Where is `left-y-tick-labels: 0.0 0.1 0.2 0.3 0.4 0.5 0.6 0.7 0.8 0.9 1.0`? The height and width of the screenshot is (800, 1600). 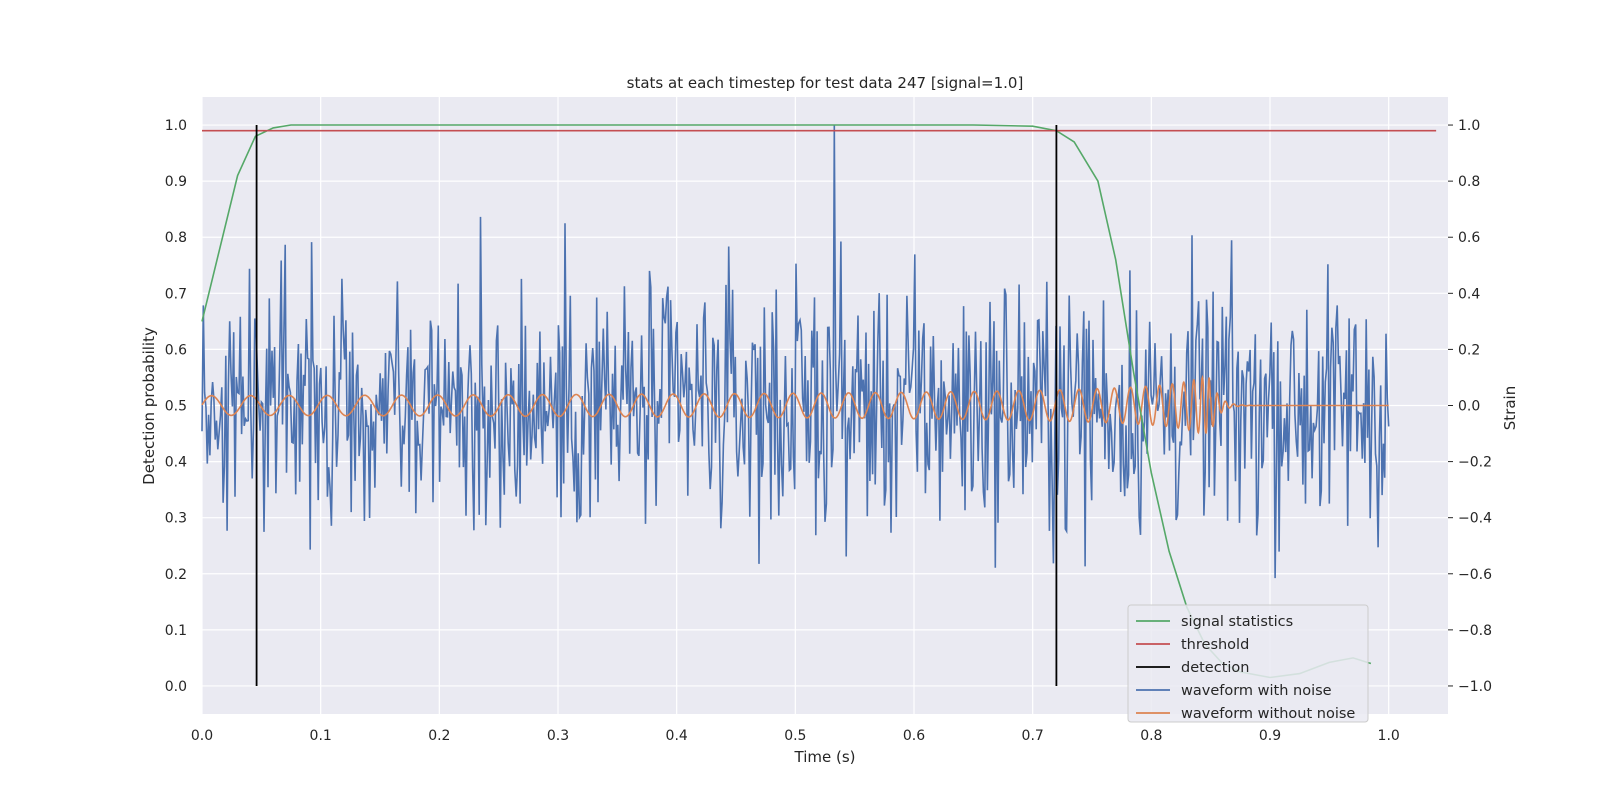
left-y-tick-labels: 0.0 0.1 0.2 0.3 0.4 0.5 0.6 0.7 0.8 0.9 1.0 is located at coordinates (176, 406).